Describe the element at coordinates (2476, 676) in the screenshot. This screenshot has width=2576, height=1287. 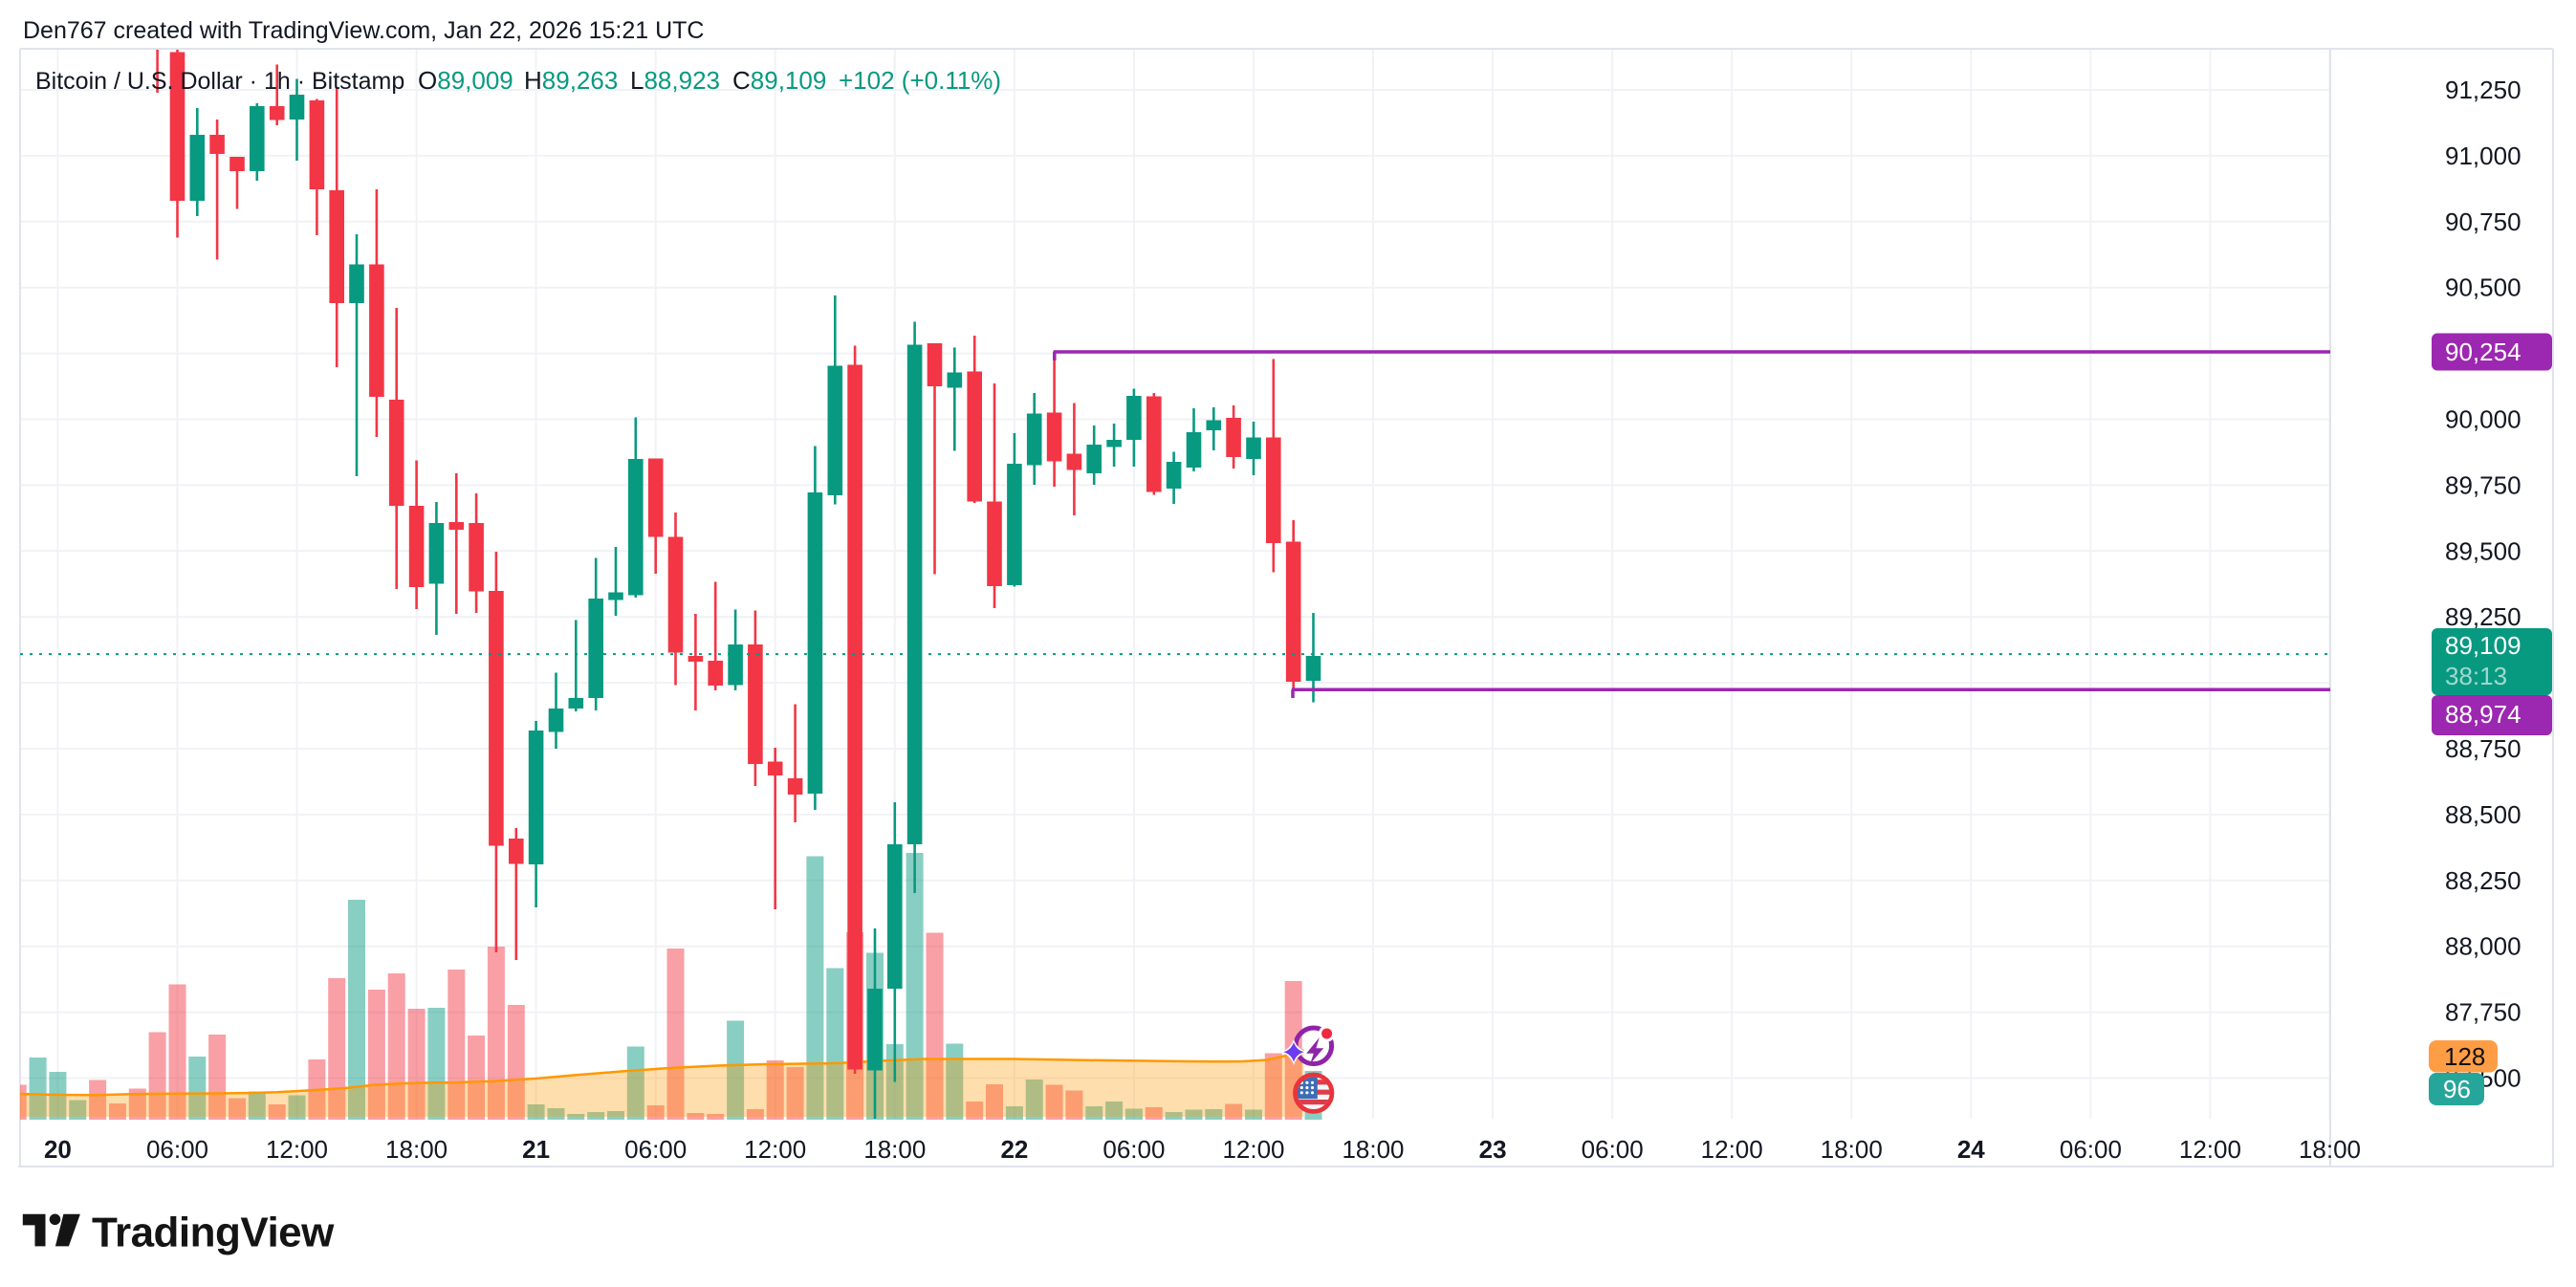
I see `svg-text: 38:13` at that location.